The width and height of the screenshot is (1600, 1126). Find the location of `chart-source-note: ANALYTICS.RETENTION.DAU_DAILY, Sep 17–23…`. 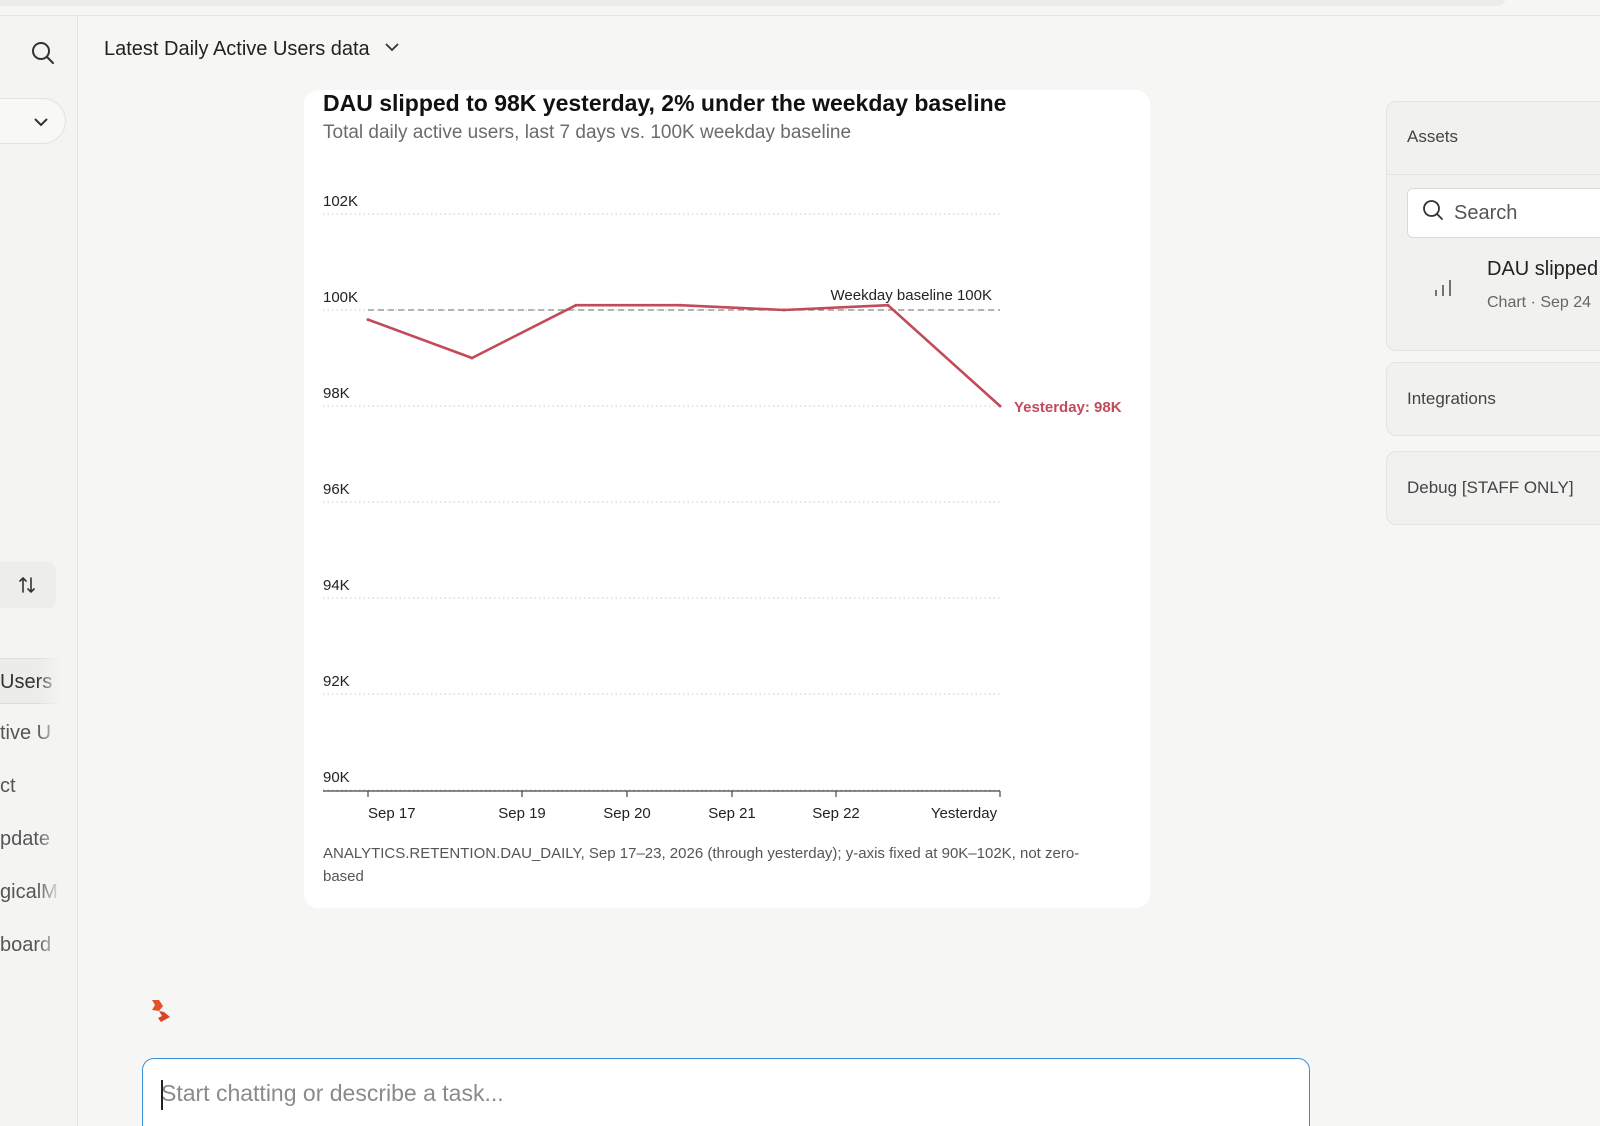

chart-source-note: ANALYTICS.RETENTION.DAU_DAILY, Sep 17–23… is located at coordinates (701, 865).